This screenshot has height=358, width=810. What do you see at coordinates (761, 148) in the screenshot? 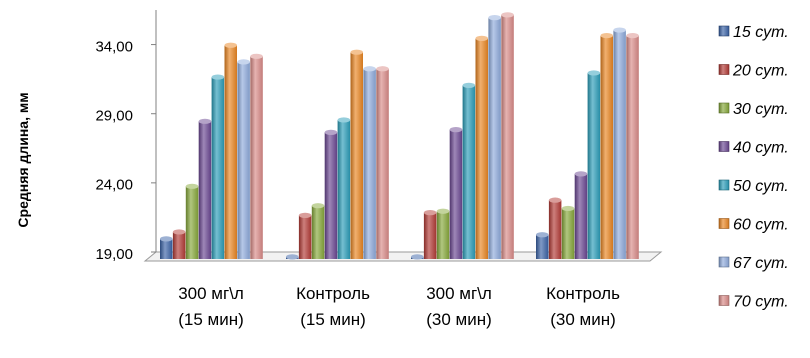
I see `legend-label: 40 сут.` at bounding box center [761, 148].